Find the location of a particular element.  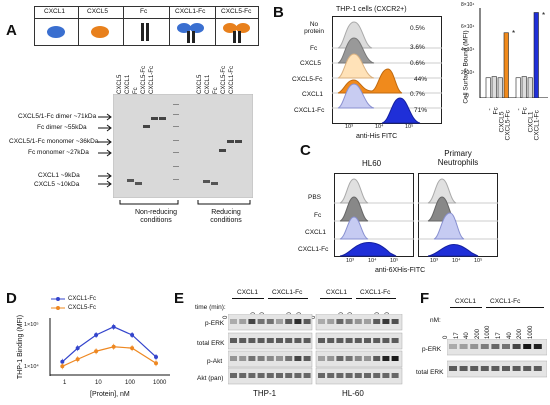

f-blot-label: total ERK is located at coordinates (430, 372).